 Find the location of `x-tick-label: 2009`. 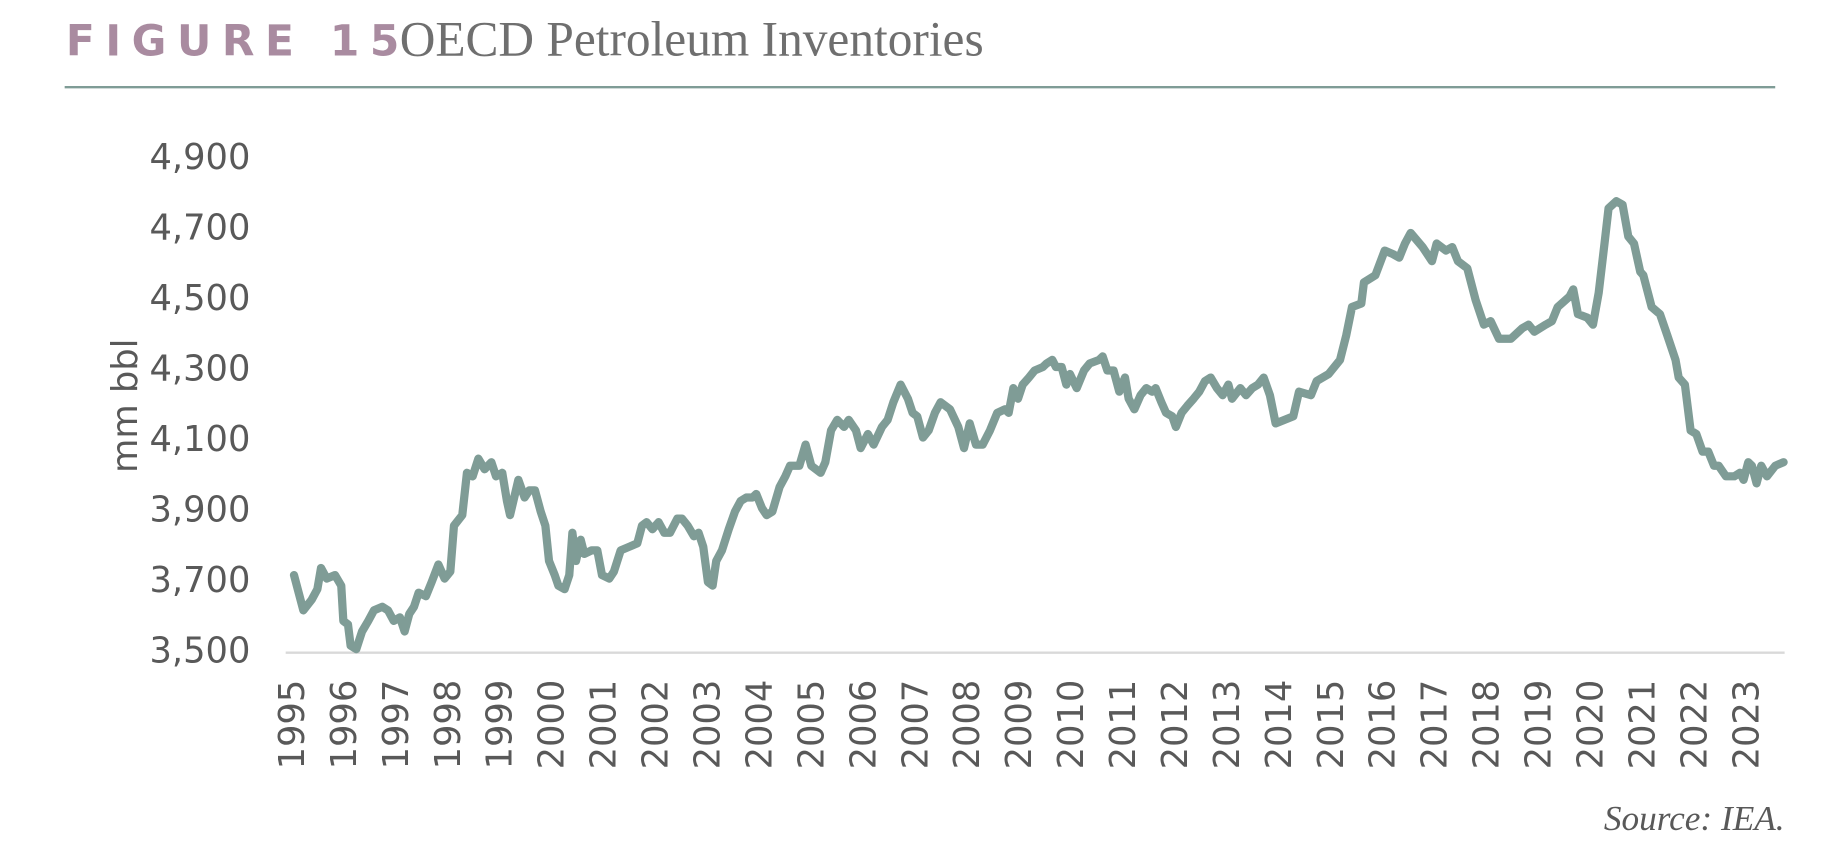

x-tick-label: 2009 is located at coordinates (1019, 725).